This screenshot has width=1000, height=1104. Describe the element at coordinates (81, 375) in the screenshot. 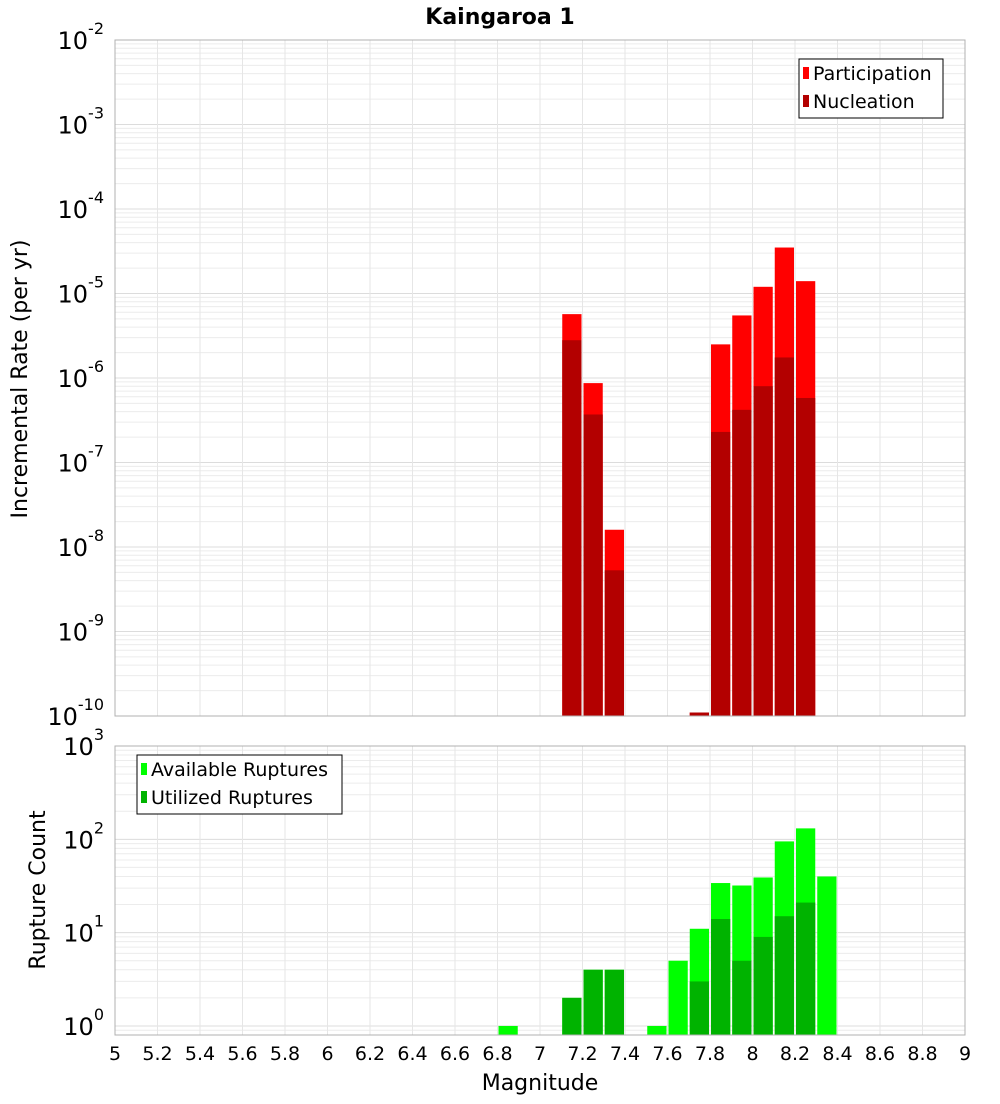

I see `y-tick-label: 10⁻⁶` at that location.